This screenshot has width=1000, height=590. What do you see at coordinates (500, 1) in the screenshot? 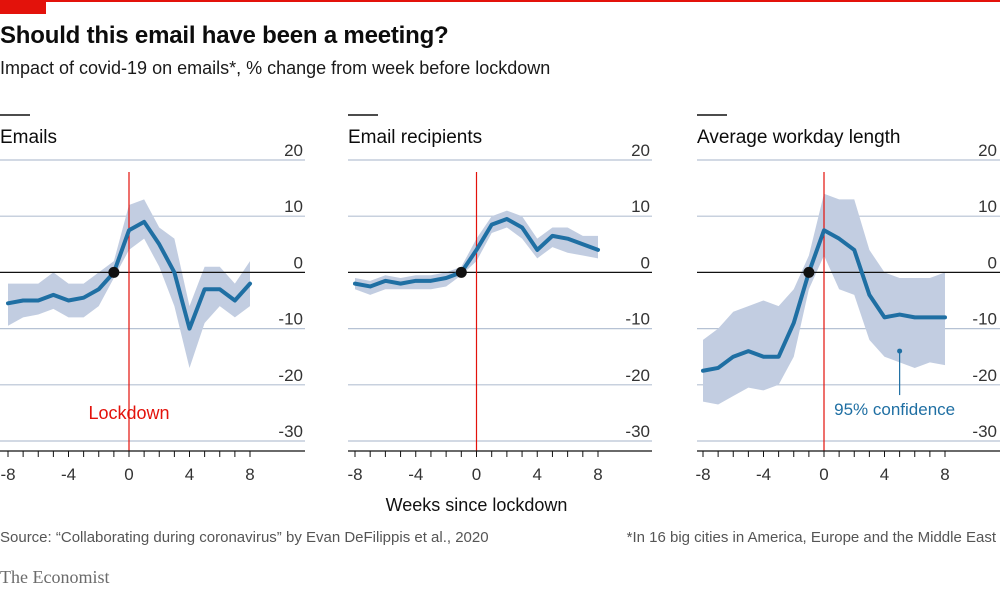
I see `top-rule` at bounding box center [500, 1].